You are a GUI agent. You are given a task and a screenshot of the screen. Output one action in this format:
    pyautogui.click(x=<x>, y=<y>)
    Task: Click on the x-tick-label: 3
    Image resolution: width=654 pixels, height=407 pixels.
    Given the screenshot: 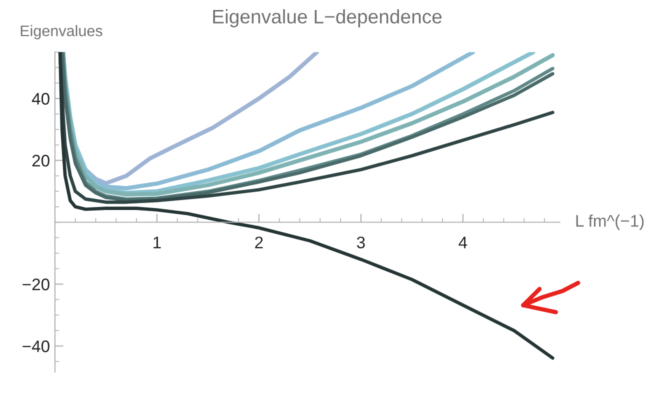 What is the action you would take?
    pyautogui.click(x=360, y=242)
    